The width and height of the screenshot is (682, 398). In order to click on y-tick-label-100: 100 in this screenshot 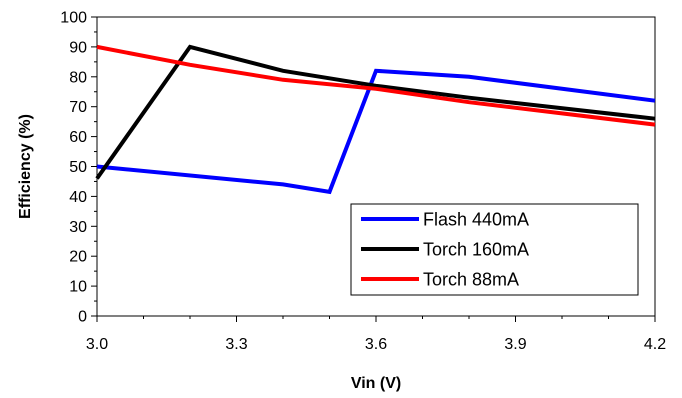, I will do `click(73, 18)`.